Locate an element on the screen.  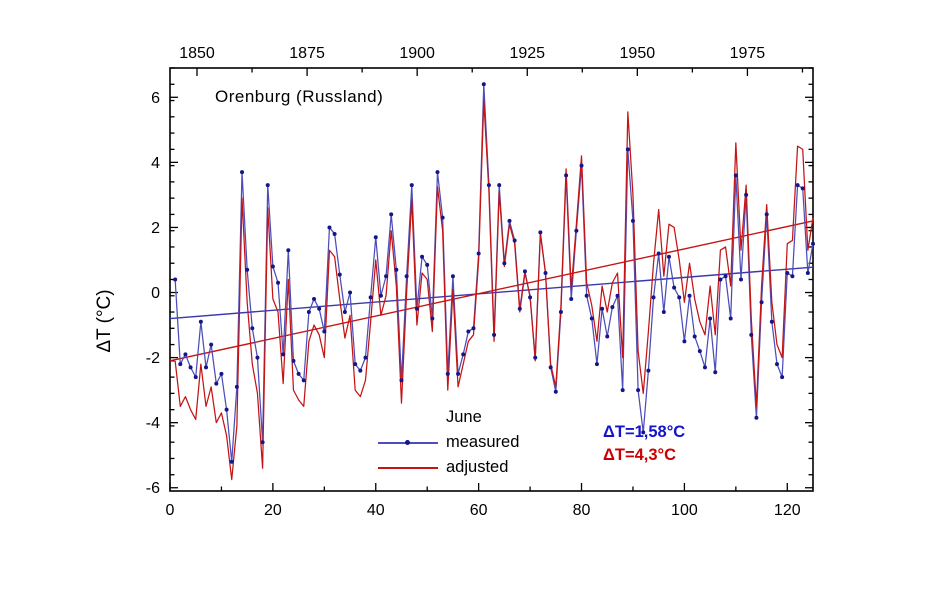
chart-title: Orenburg (Russland) is located at coordinates (299, 96).